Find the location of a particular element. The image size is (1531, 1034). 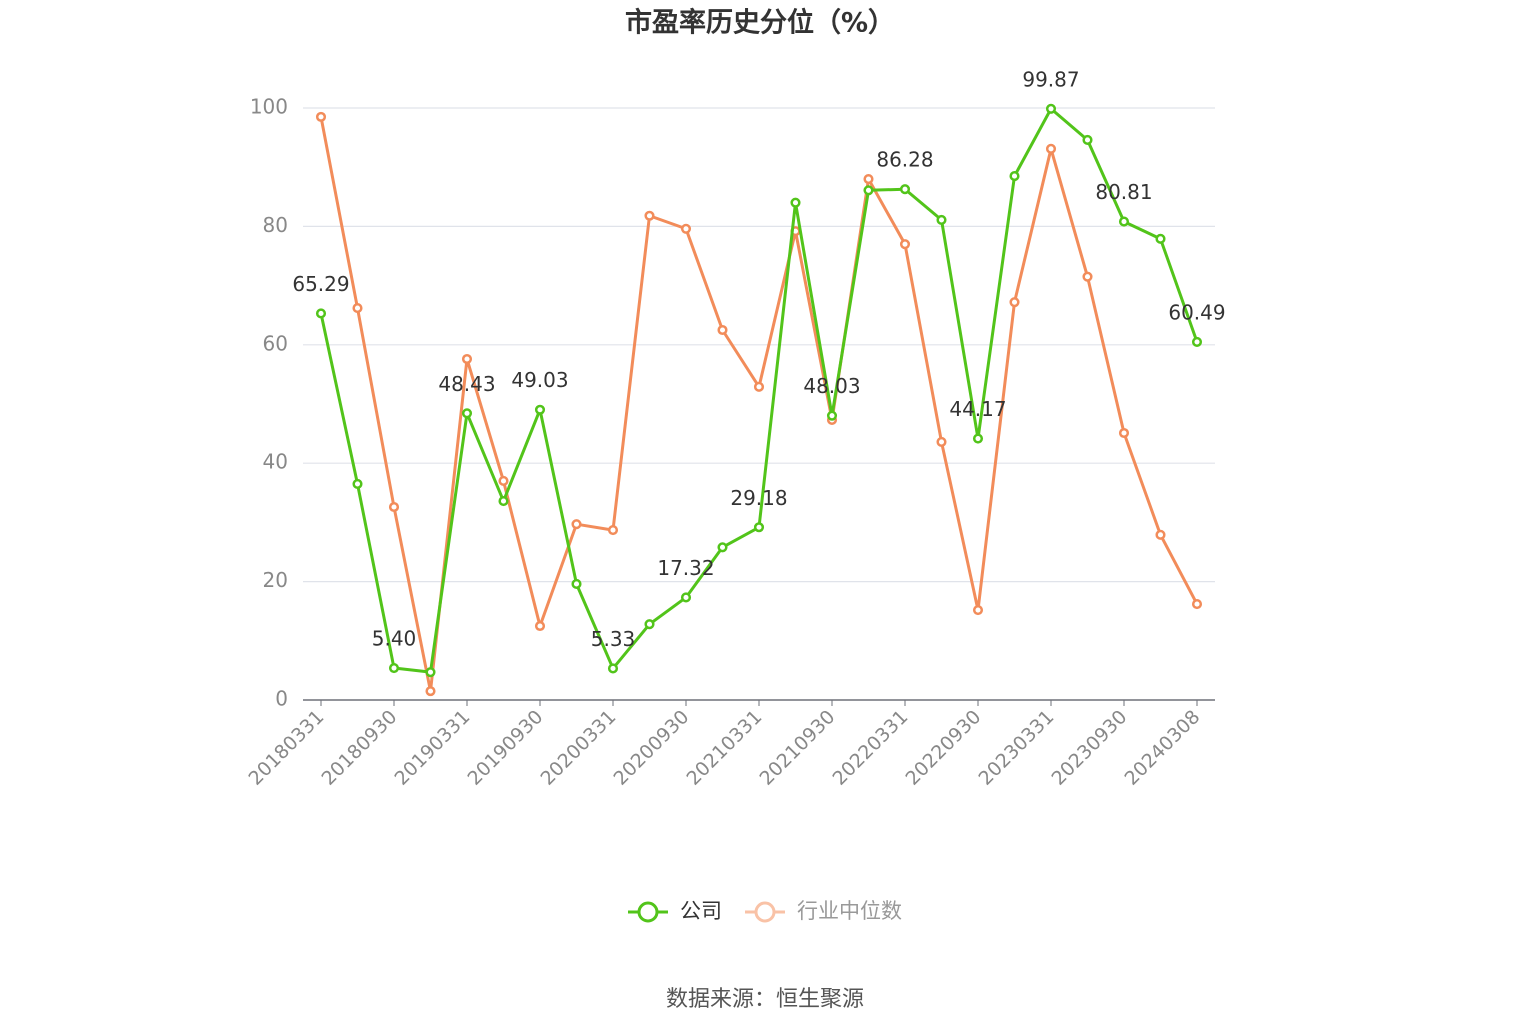

y-tick-label: 60 is located at coordinates (275, 343).